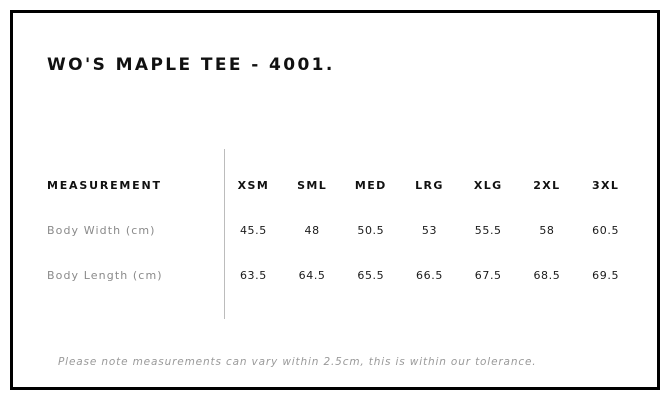 The image size is (670, 400). I want to click on cell-body-length-3xl: 69.5, so click(606, 275).